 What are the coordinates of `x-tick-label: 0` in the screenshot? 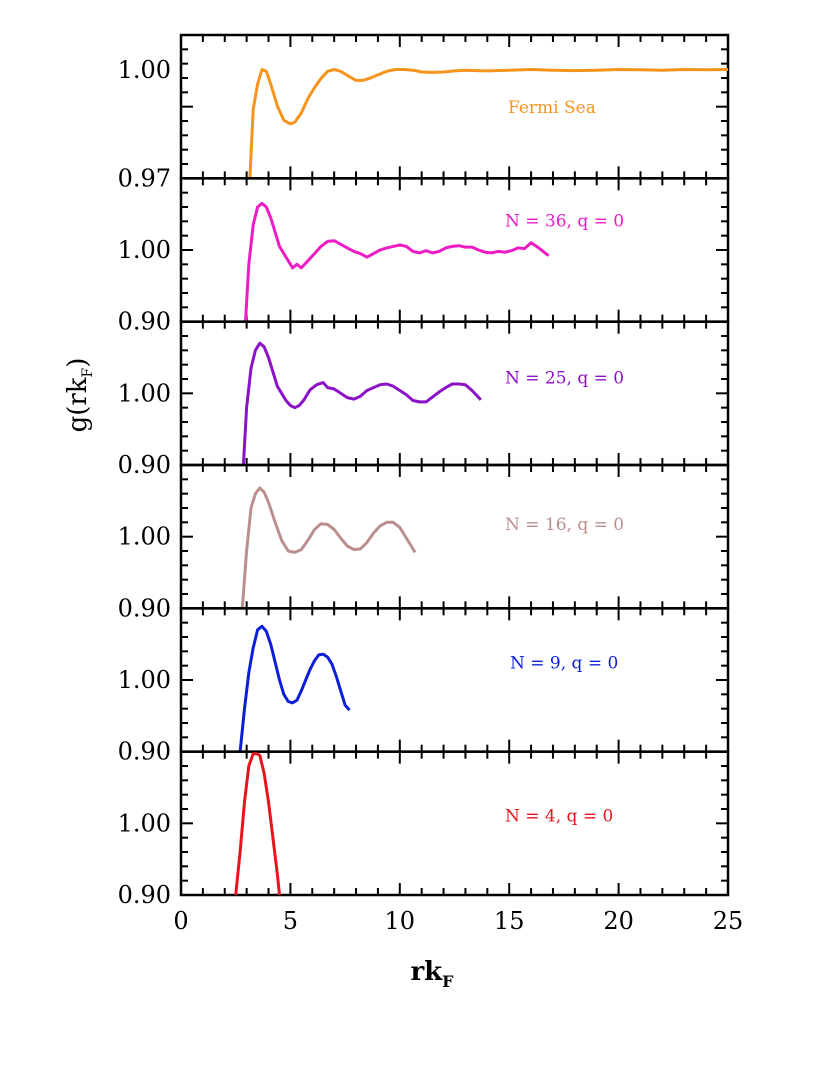 It's located at (180, 921).